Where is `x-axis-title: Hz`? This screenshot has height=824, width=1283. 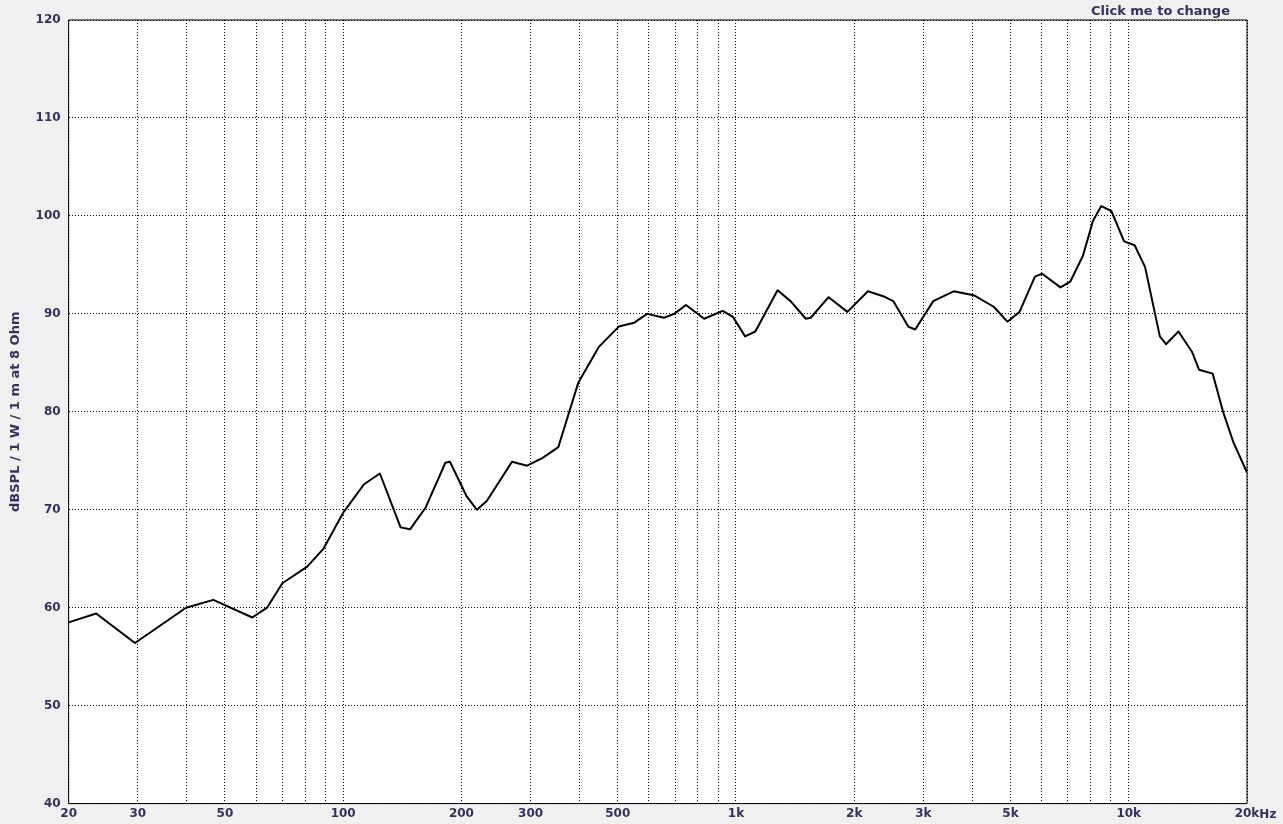
x-axis-title: Hz is located at coordinates (1268, 813).